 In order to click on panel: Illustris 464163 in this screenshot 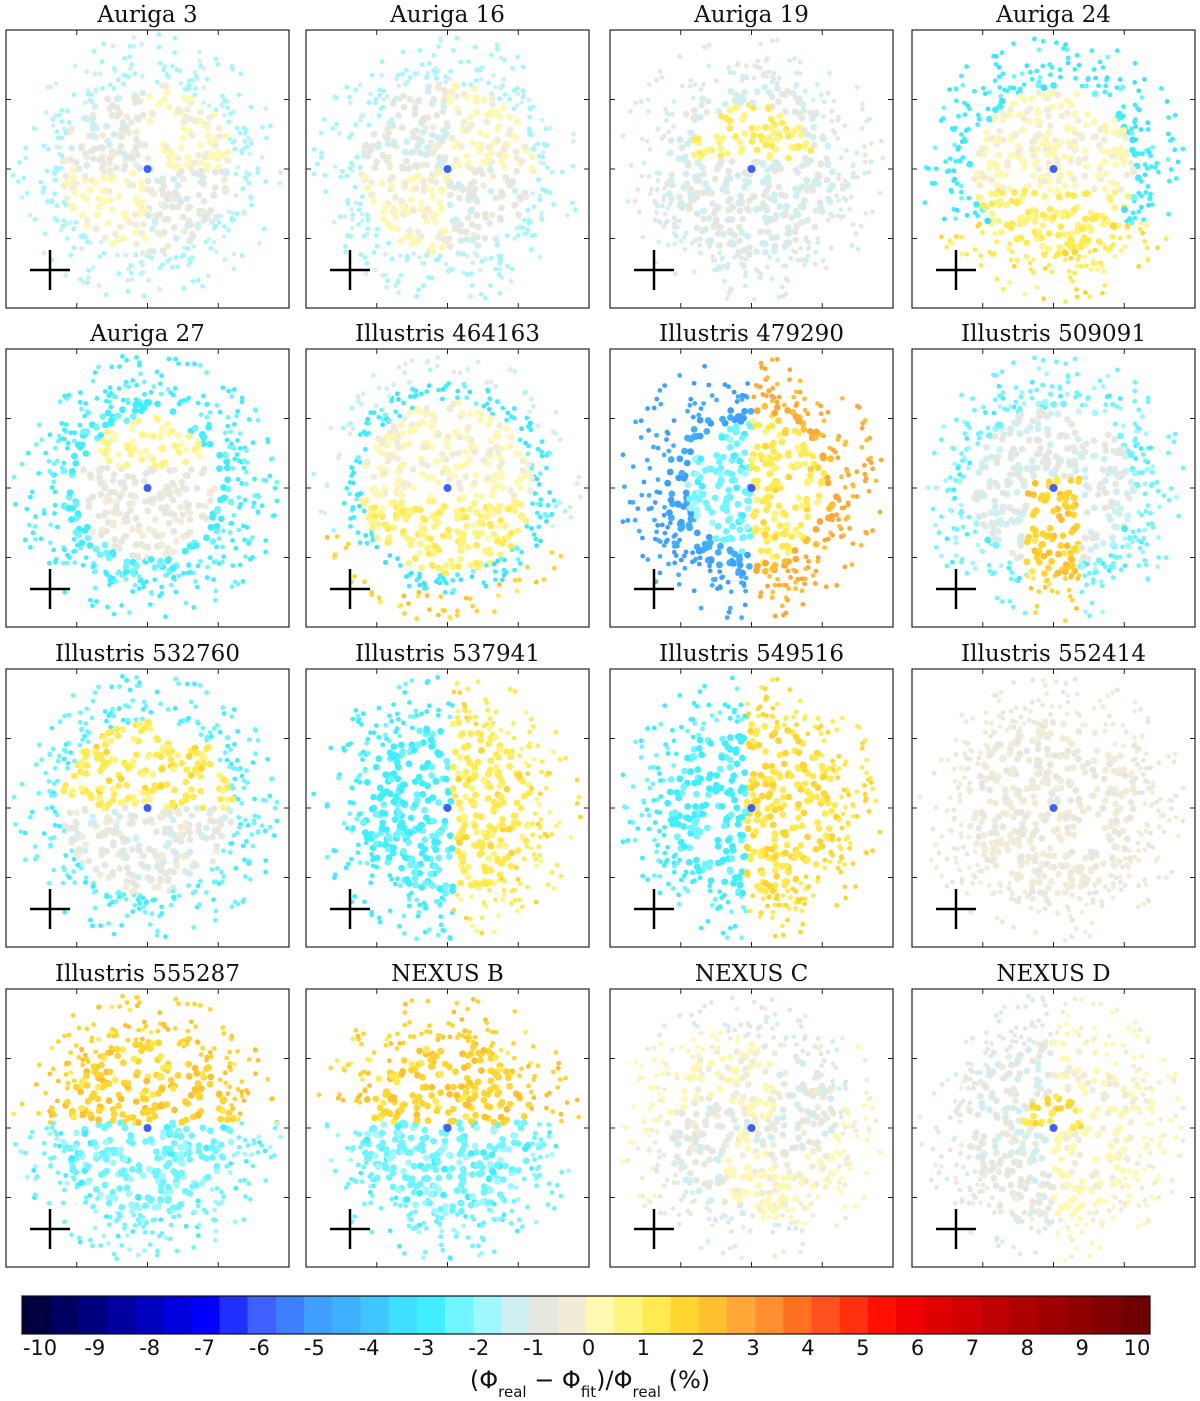, I will do `click(447, 474)`.